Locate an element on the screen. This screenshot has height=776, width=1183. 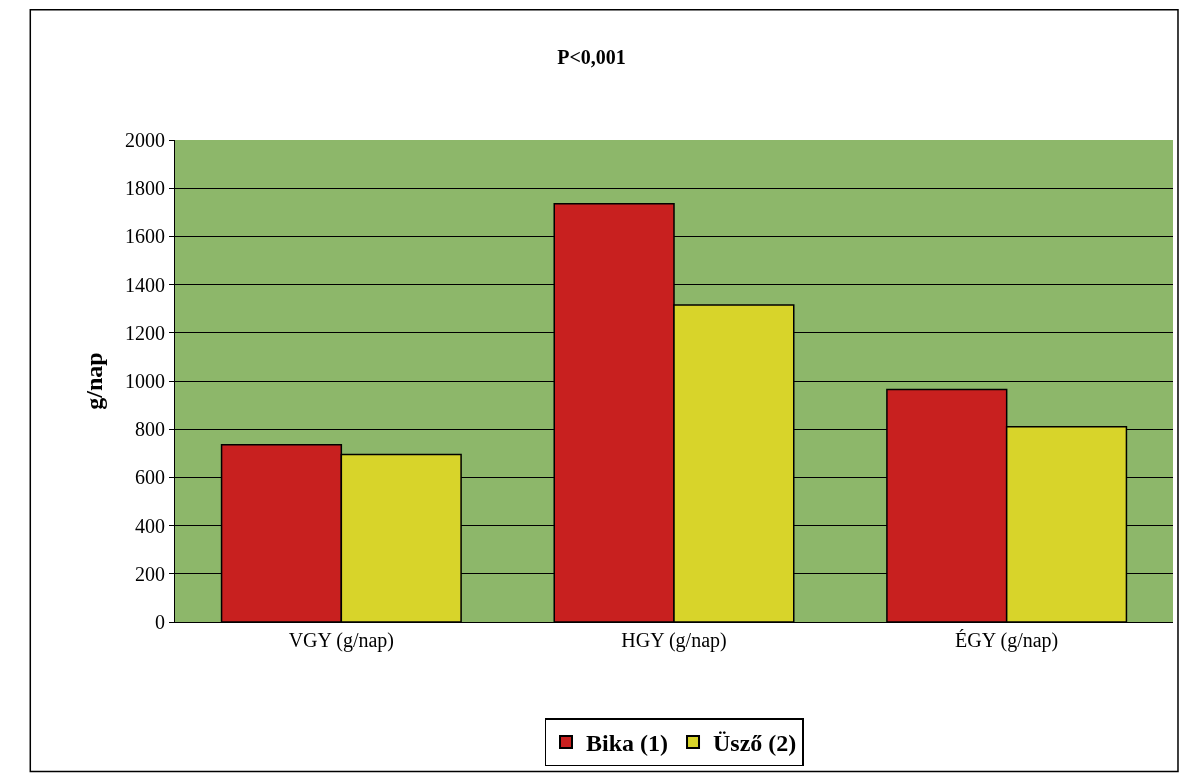
y-axis-title: g/nap is located at coordinates (94, 381).